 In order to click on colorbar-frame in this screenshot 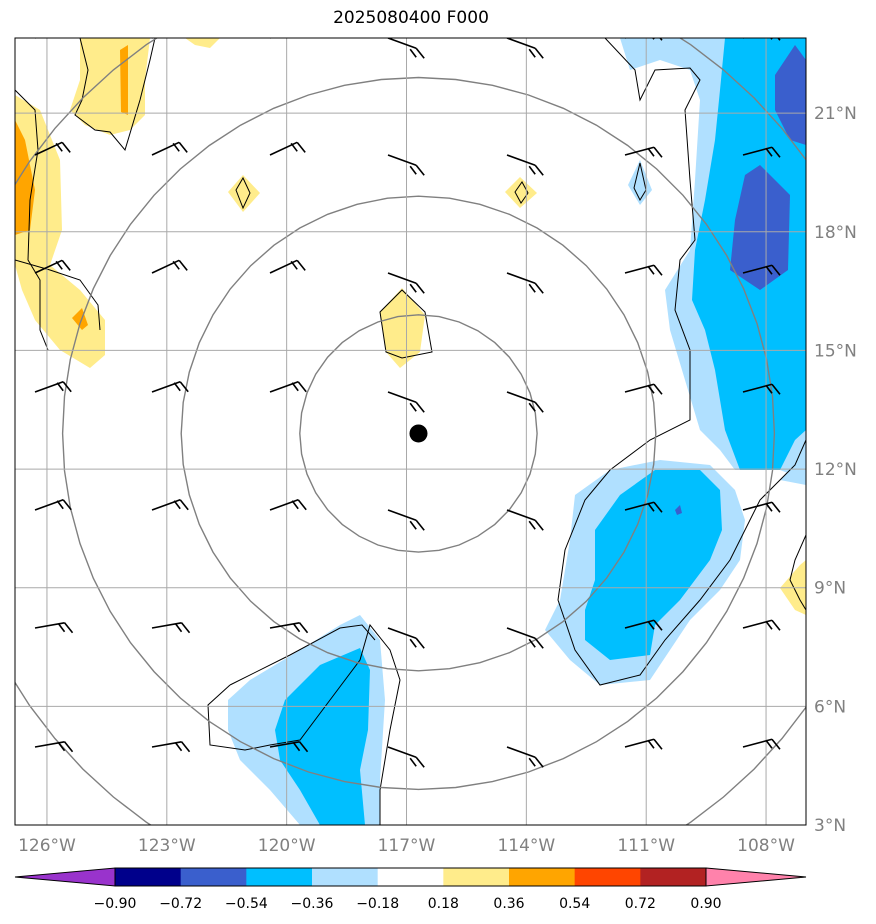, I will do `click(410, 877)`.